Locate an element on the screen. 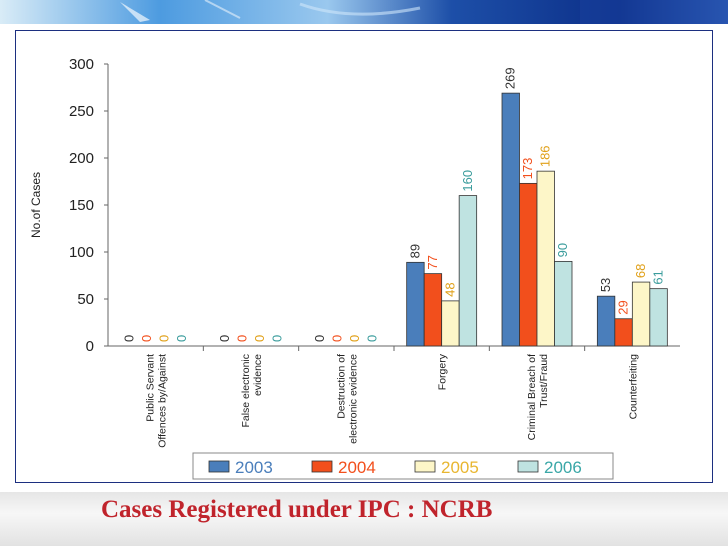 The image size is (728, 546). data-label-2004: 29 is located at coordinates (623, 307).